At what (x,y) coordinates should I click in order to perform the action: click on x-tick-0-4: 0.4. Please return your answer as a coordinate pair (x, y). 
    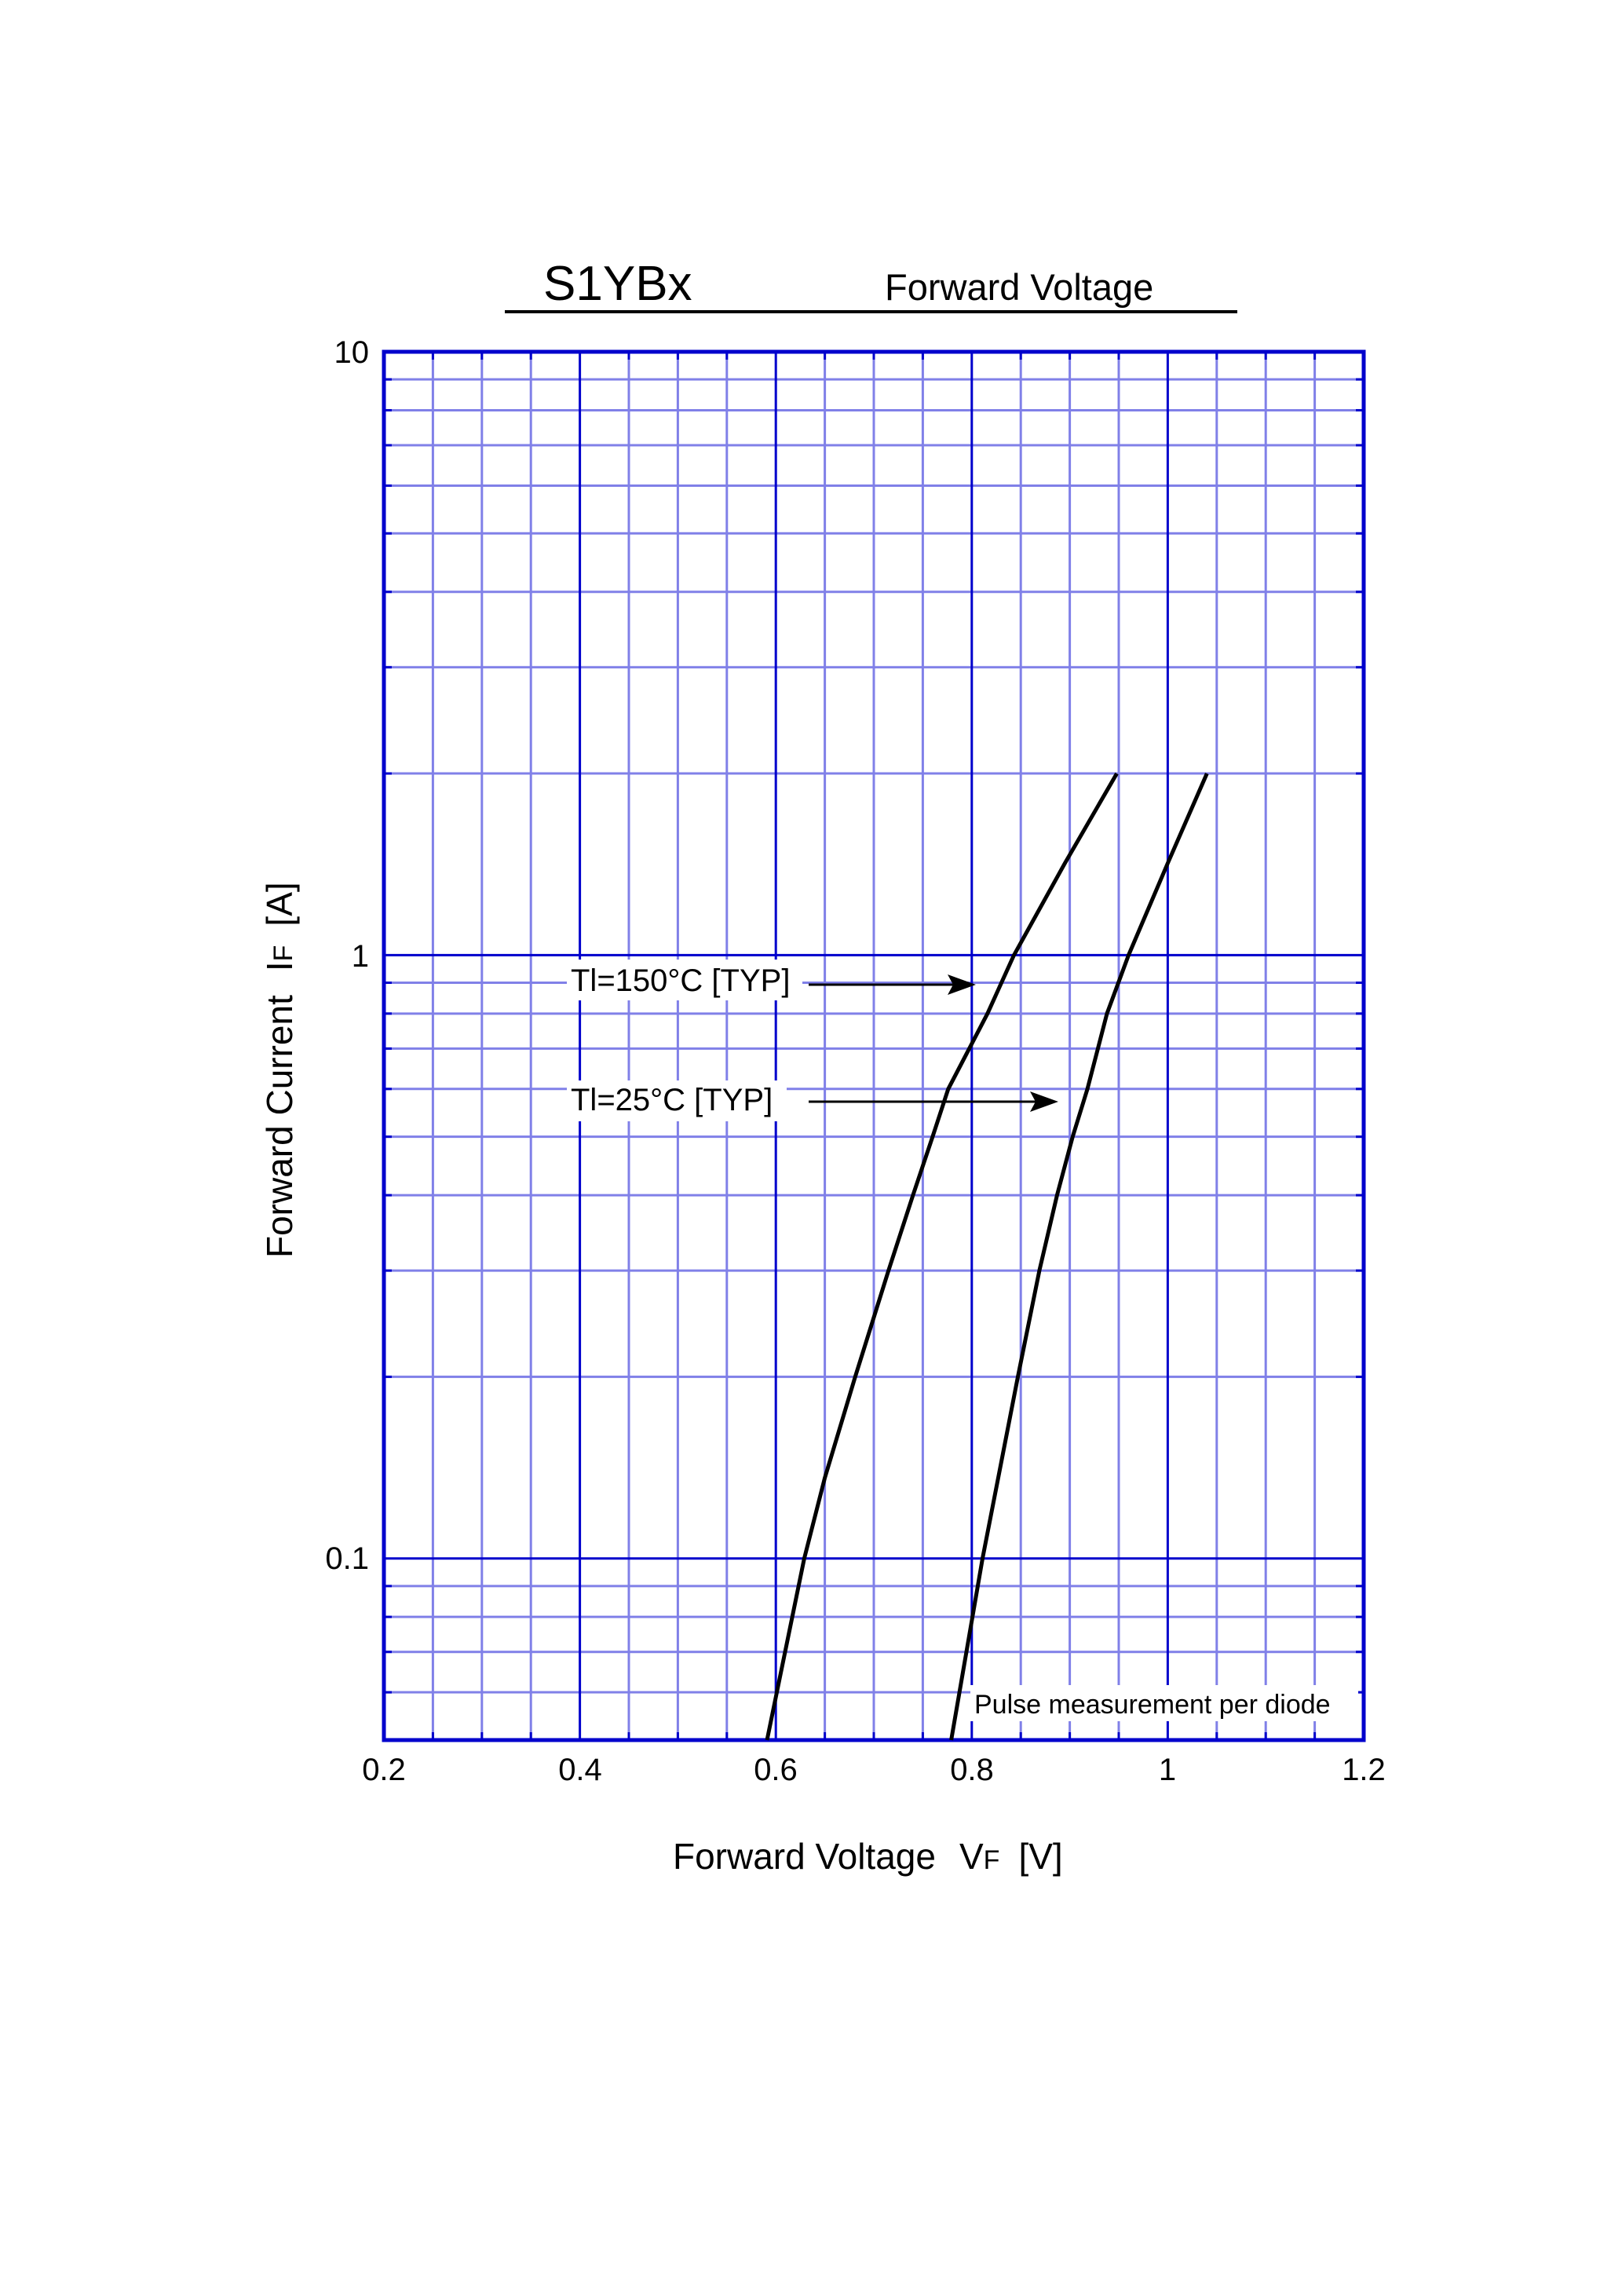
    Looking at the image, I should click on (580, 1770).